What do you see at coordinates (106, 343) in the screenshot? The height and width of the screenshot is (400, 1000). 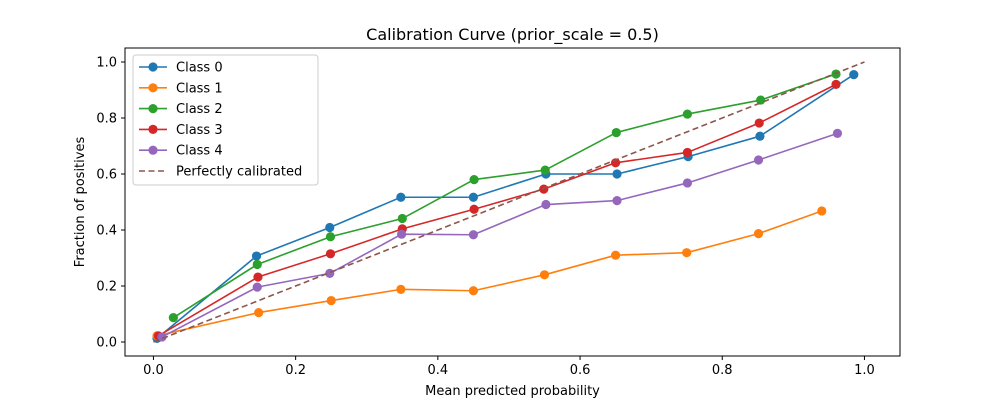 I see `y-tick-label: 0.0` at bounding box center [106, 343].